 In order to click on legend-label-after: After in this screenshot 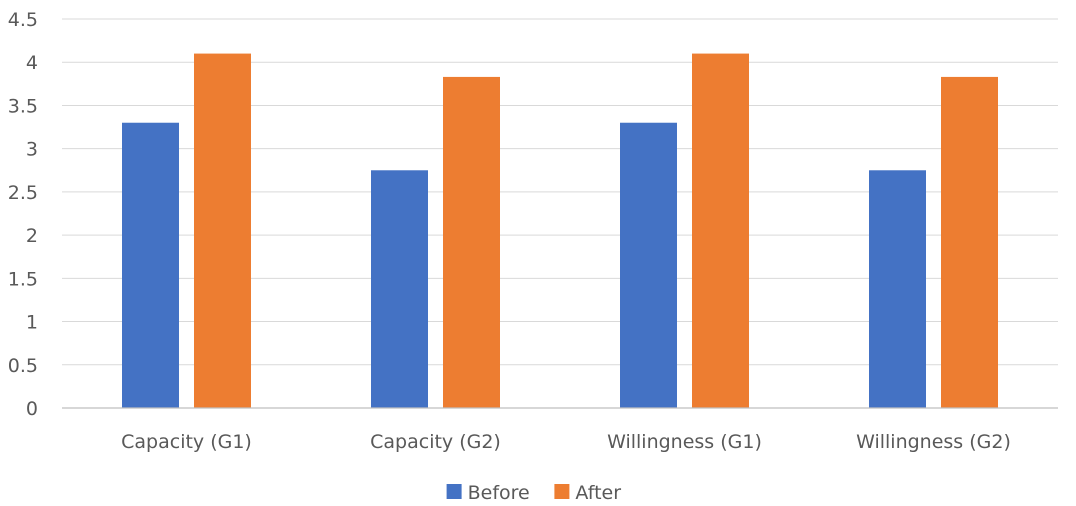, I will do `click(598, 493)`.